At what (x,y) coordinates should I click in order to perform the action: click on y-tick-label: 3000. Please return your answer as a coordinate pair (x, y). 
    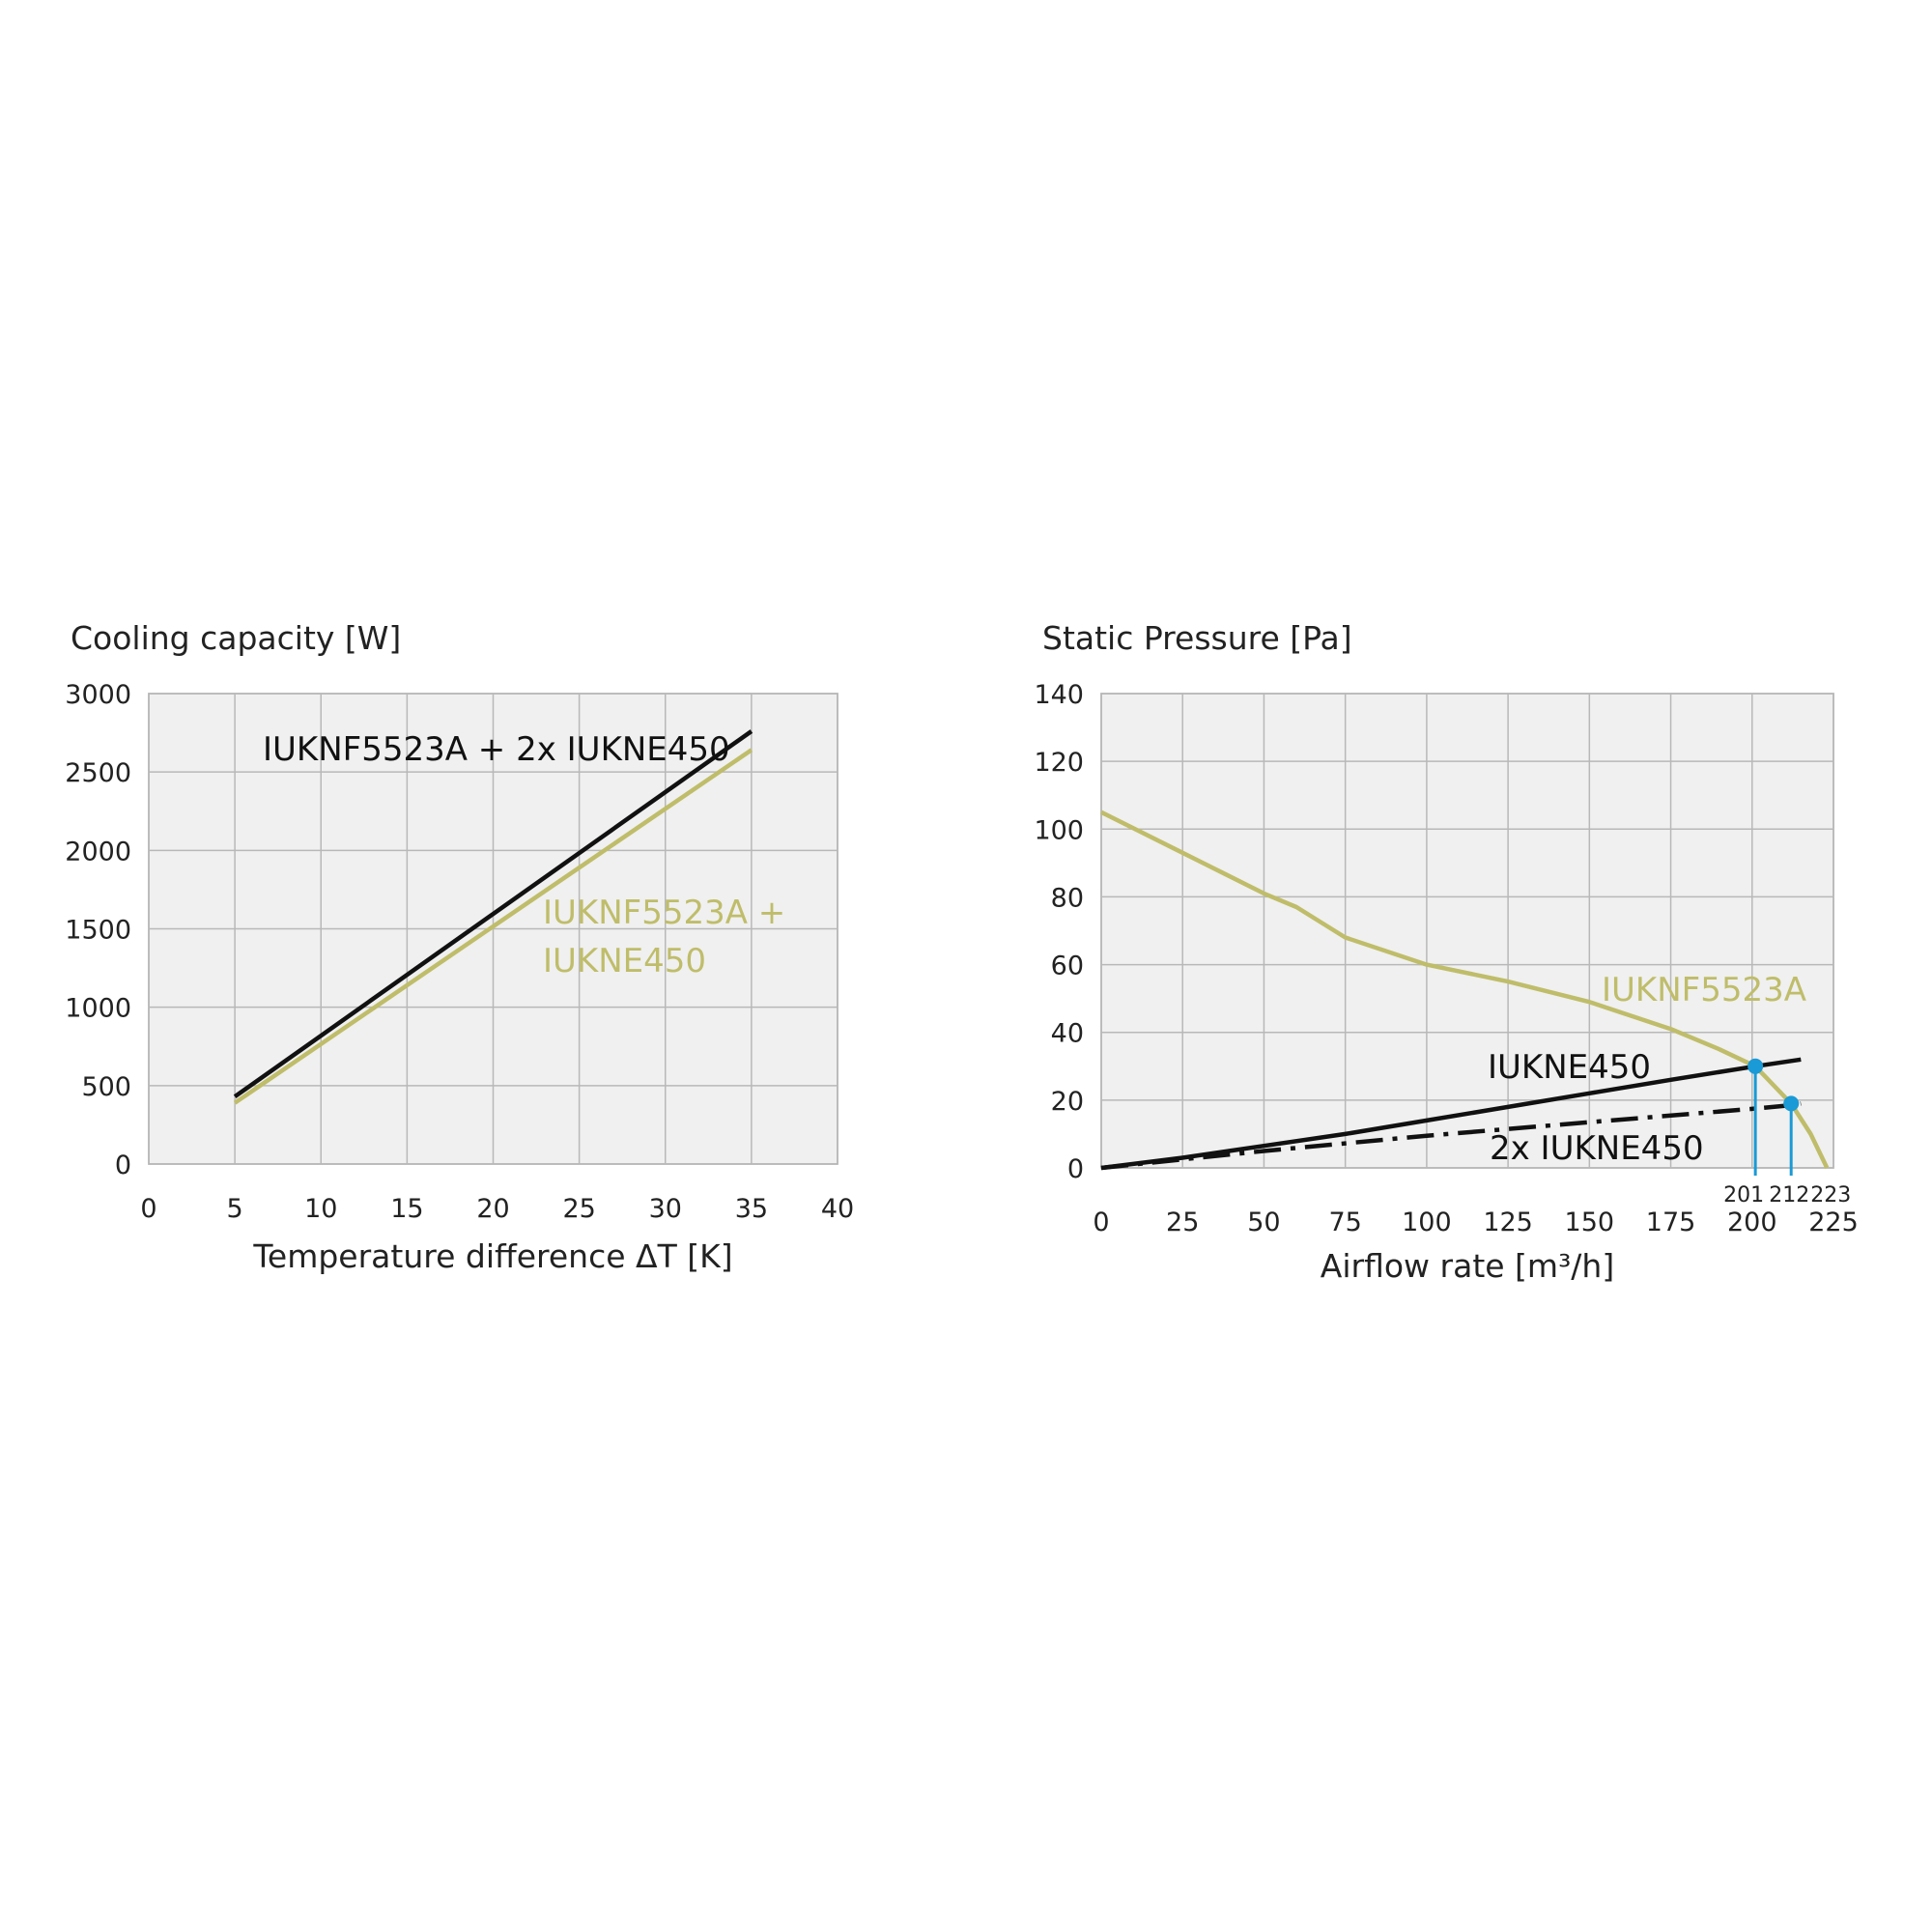
    Looking at the image, I should click on (98, 695).